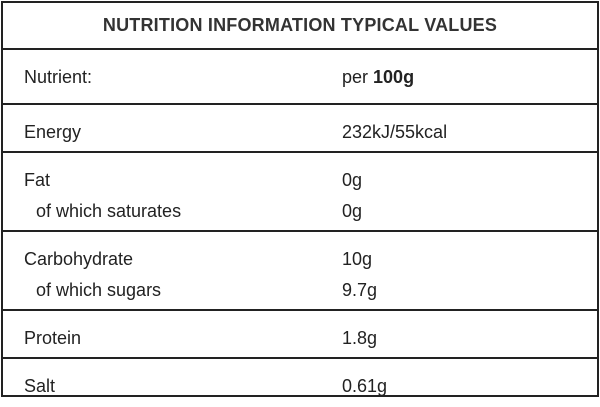 This screenshot has width=600, height=407. Describe the element at coordinates (300, 290) in the screenshot. I see `table-row: of which sugars 9.7g` at that location.